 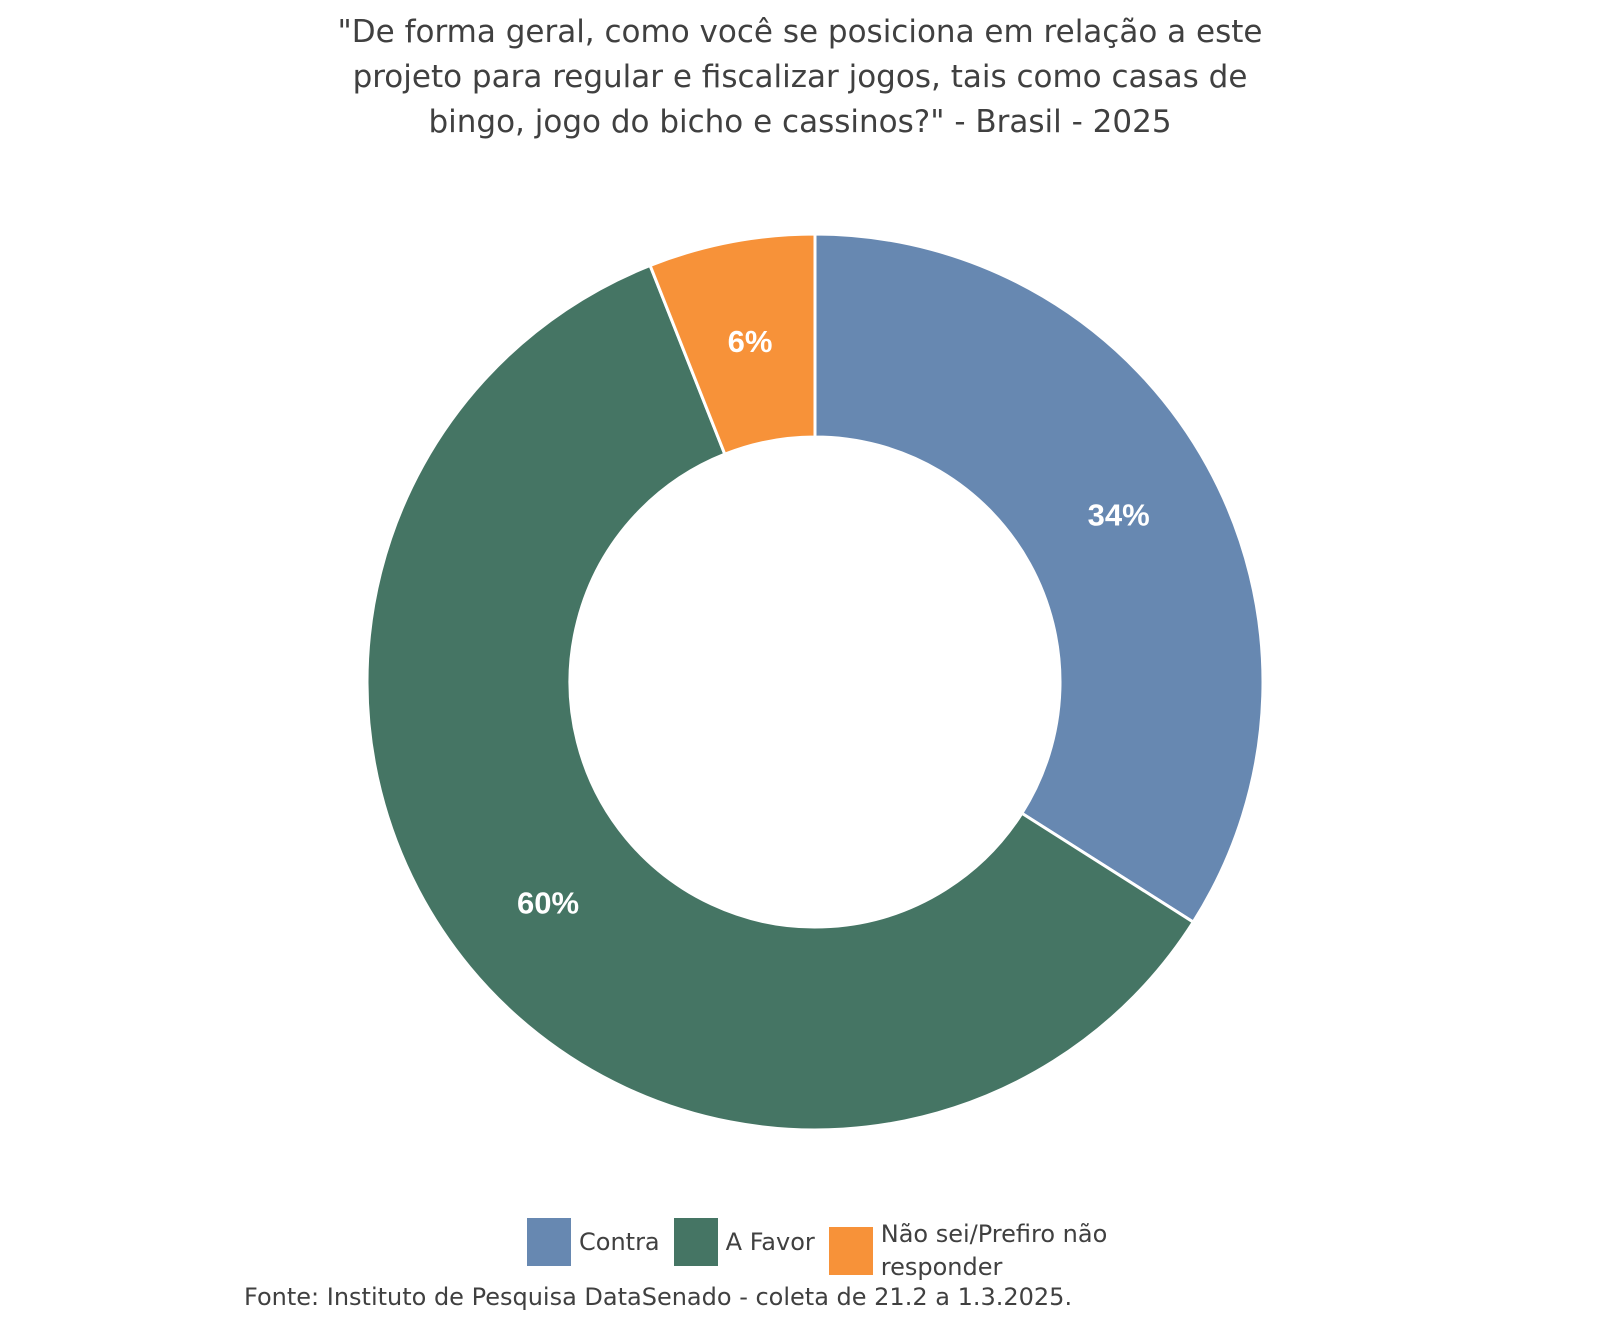 I want to click on legend-item-nao-sei: Não sei/Prefiro não responder, so click(x=979, y=1251).